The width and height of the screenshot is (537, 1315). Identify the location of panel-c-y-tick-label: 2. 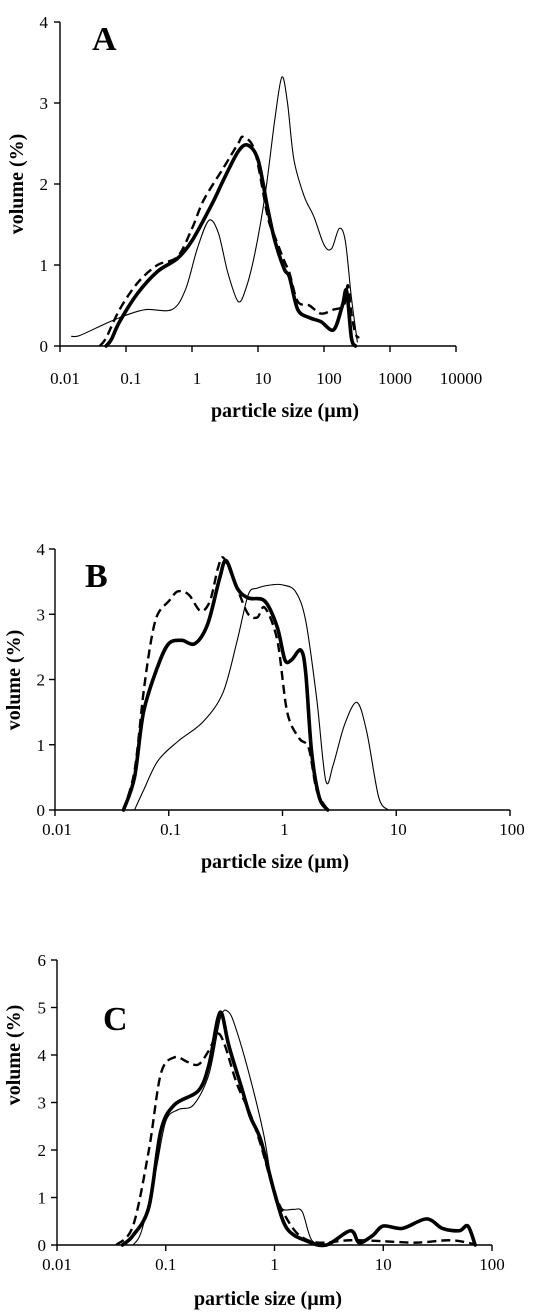
(42, 1150).